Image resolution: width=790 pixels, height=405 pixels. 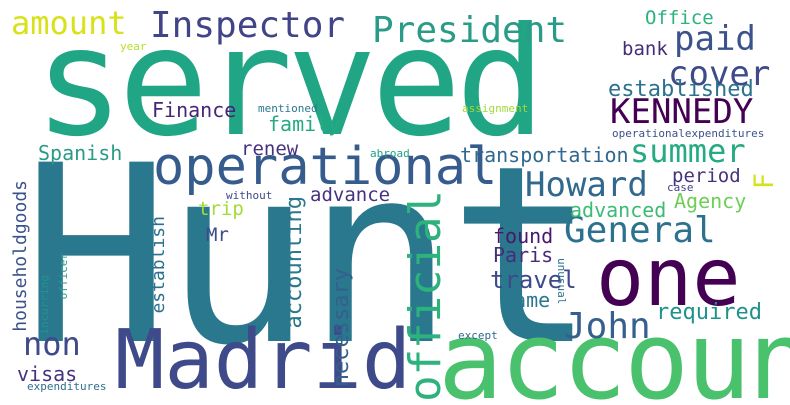 What do you see at coordinates (706, 176) in the screenshot?
I see `word-period: period` at bounding box center [706, 176].